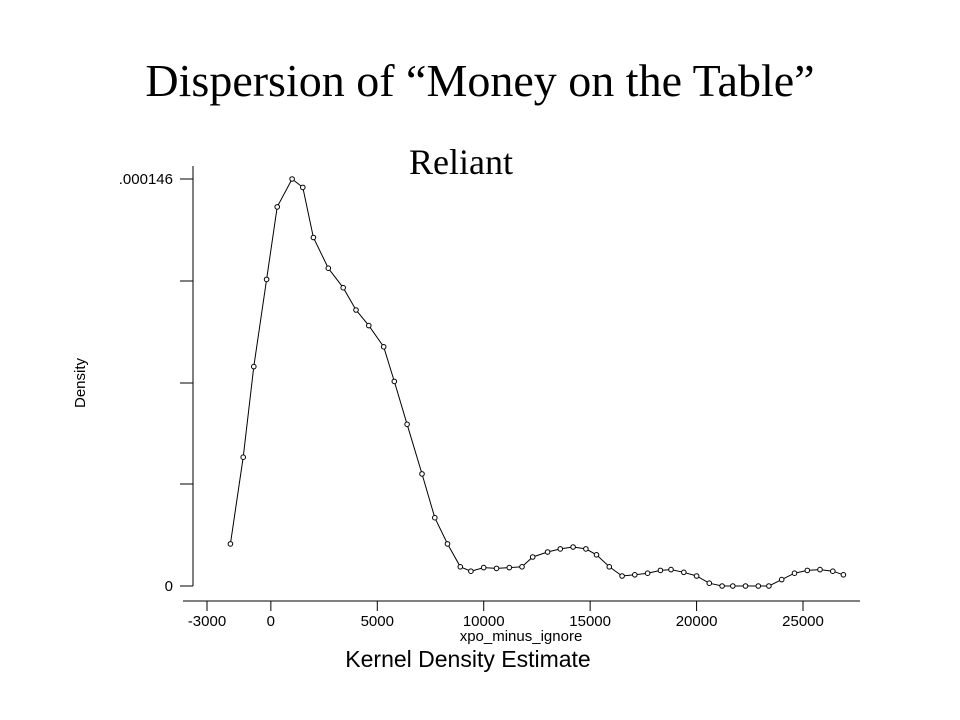 The width and height of the screenshot is (960, 720). I want to click on x-tick-label: 25000, so click(803, 621).